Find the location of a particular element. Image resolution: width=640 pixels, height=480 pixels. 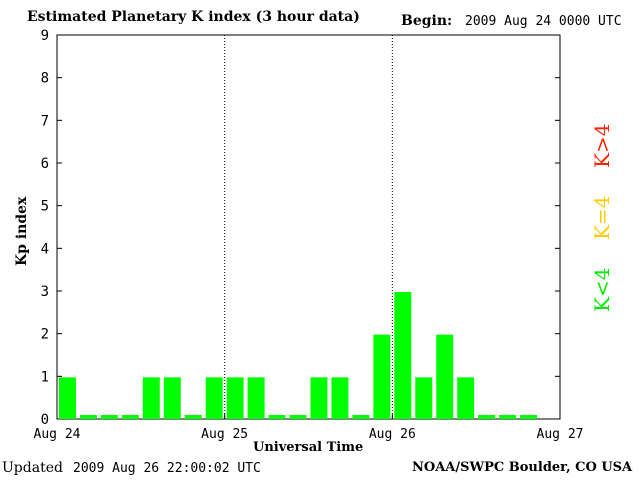

y-tick-label: 3 is located at coordinates (45, 292).